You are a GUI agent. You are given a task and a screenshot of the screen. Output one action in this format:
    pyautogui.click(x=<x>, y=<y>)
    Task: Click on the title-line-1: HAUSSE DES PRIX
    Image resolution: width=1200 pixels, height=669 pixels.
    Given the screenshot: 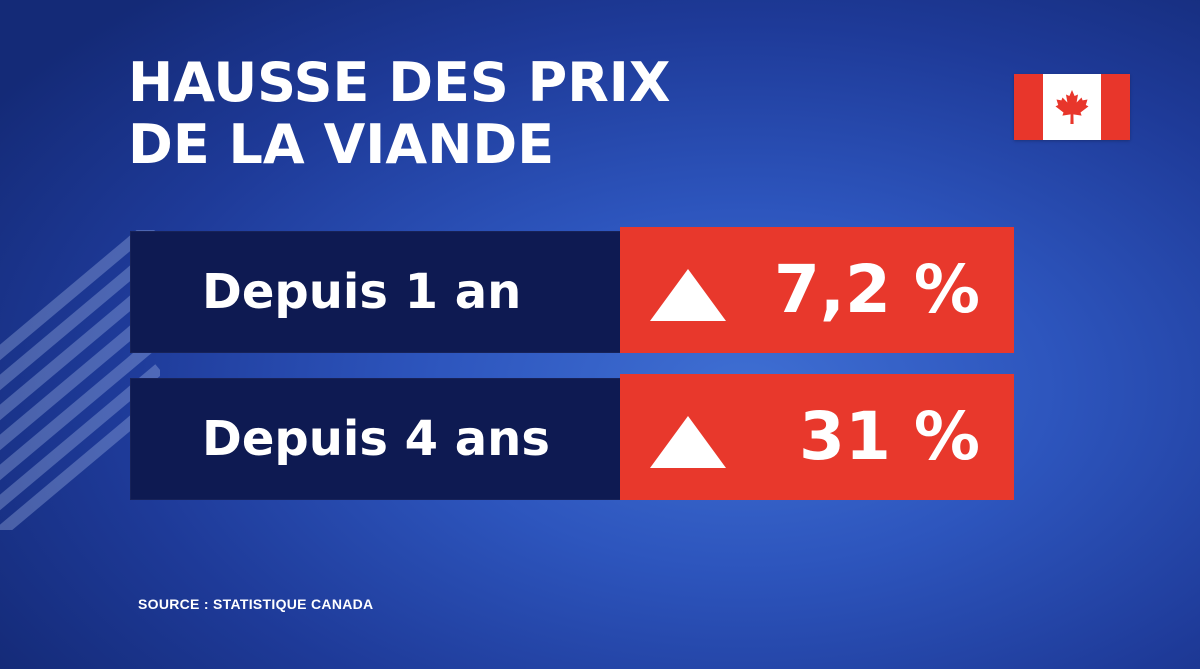 What is the action you would take?
    pyautogui.click(x=399, y=82)
    